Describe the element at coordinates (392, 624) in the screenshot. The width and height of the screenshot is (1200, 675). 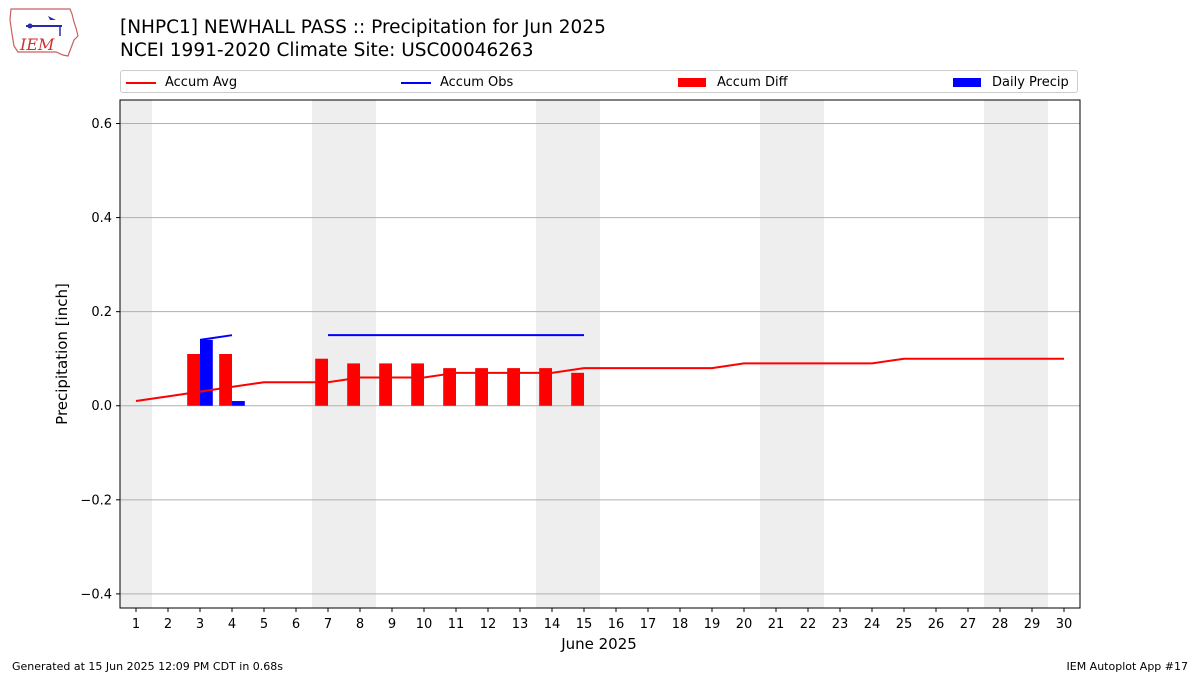
I see `x-tick-label: 9` at that location.